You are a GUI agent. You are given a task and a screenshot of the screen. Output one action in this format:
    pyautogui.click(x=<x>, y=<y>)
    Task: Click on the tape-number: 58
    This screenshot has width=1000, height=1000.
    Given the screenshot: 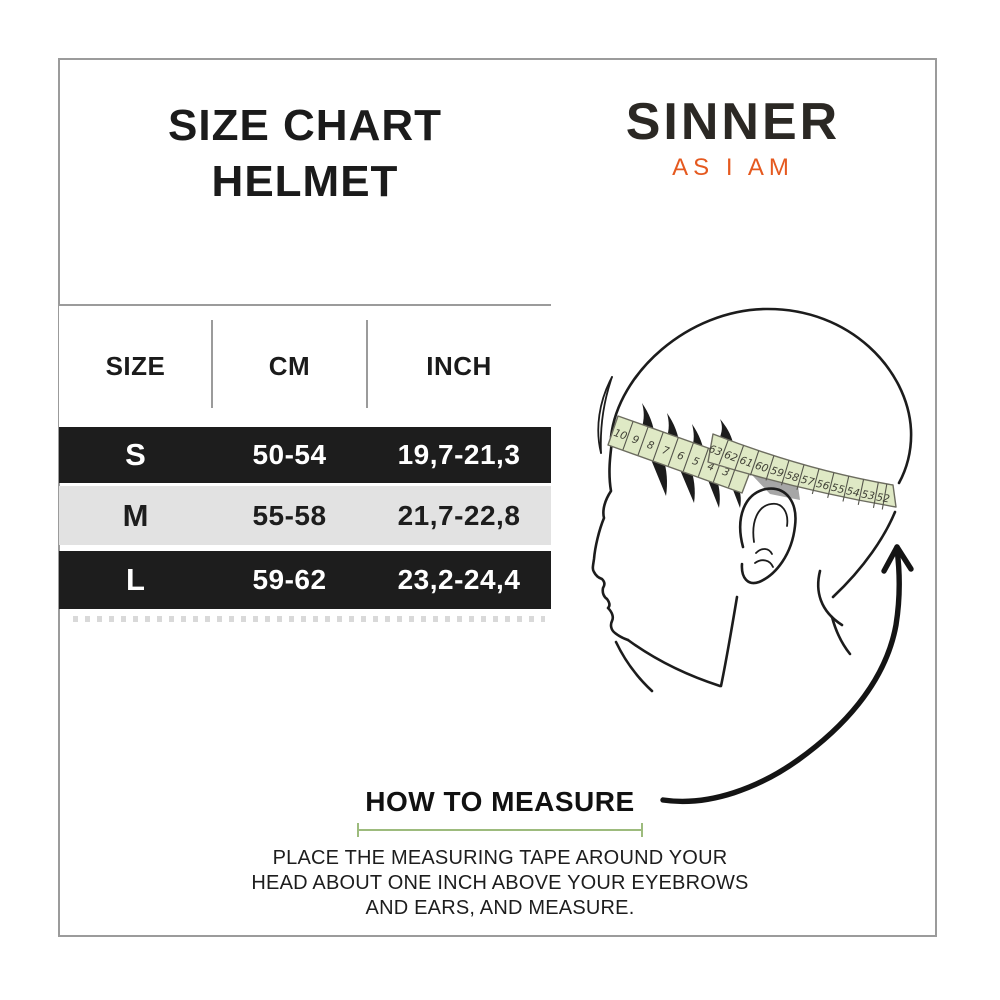 What is the action you would take?
    pyautogui.click(x=792, y=476)
    